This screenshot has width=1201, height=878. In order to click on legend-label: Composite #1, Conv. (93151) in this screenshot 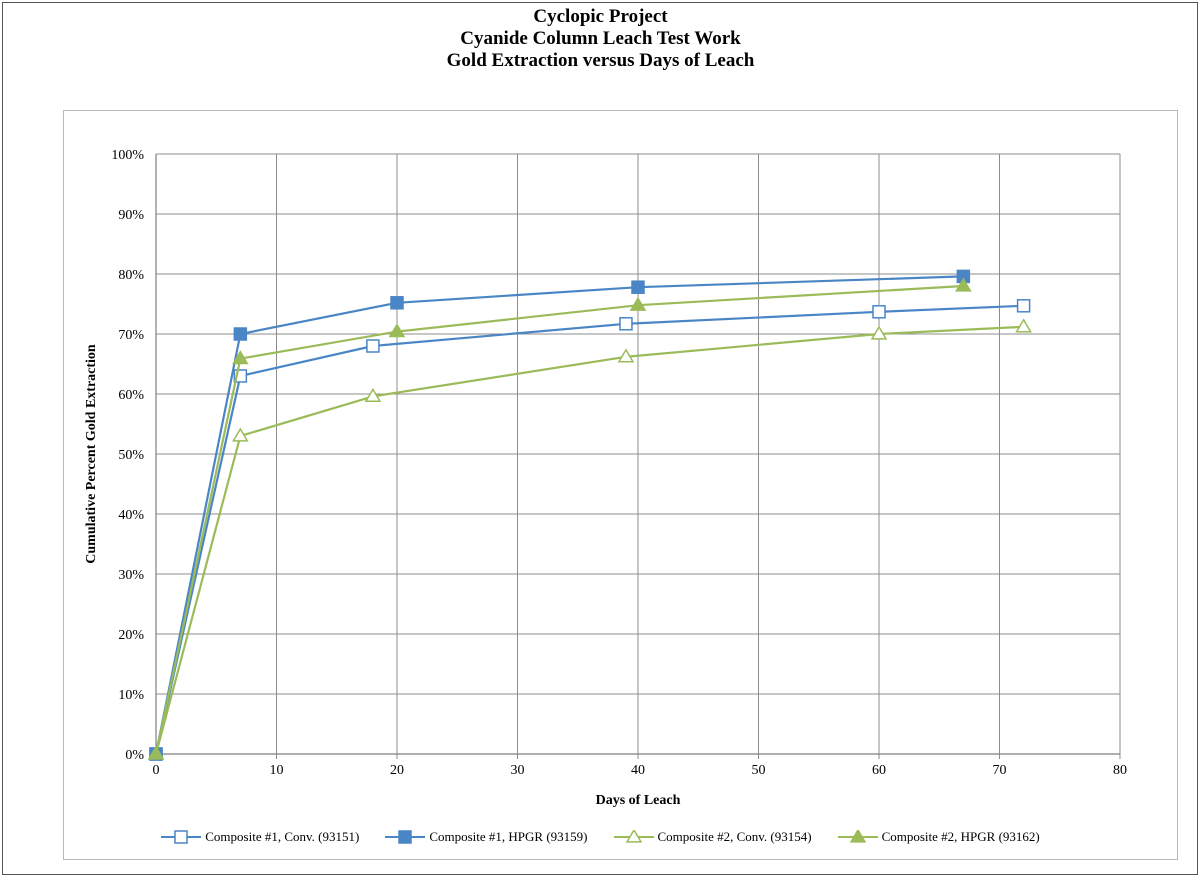, I will do `click(282, 836)`.